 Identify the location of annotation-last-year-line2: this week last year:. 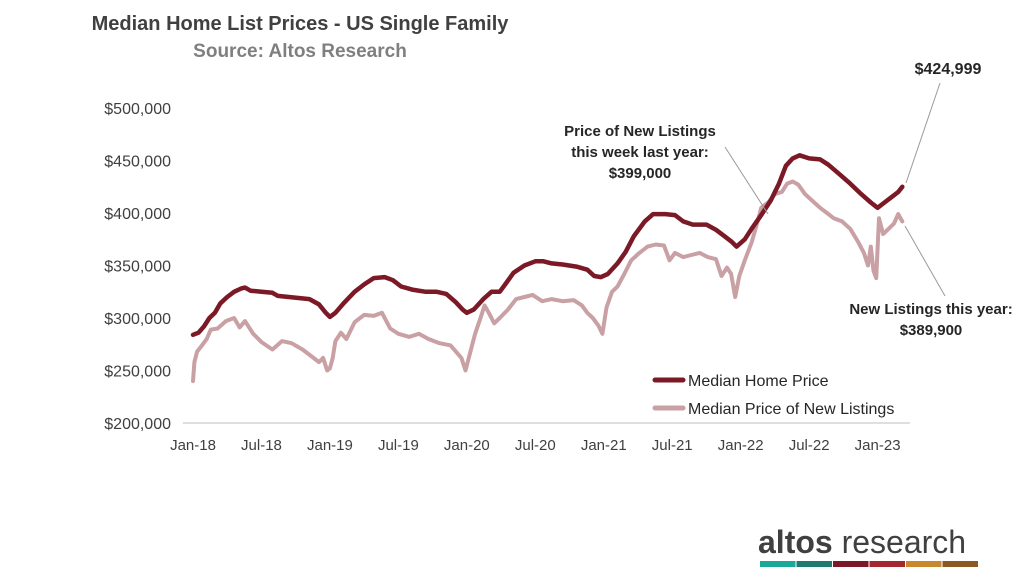
(640, 152).